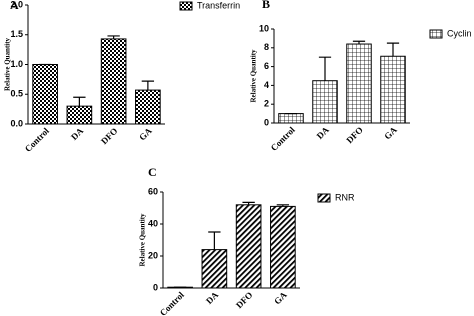 This screenshot has height=316, width=474. I want to click on y-tick-label: 10, so click(264, 28).